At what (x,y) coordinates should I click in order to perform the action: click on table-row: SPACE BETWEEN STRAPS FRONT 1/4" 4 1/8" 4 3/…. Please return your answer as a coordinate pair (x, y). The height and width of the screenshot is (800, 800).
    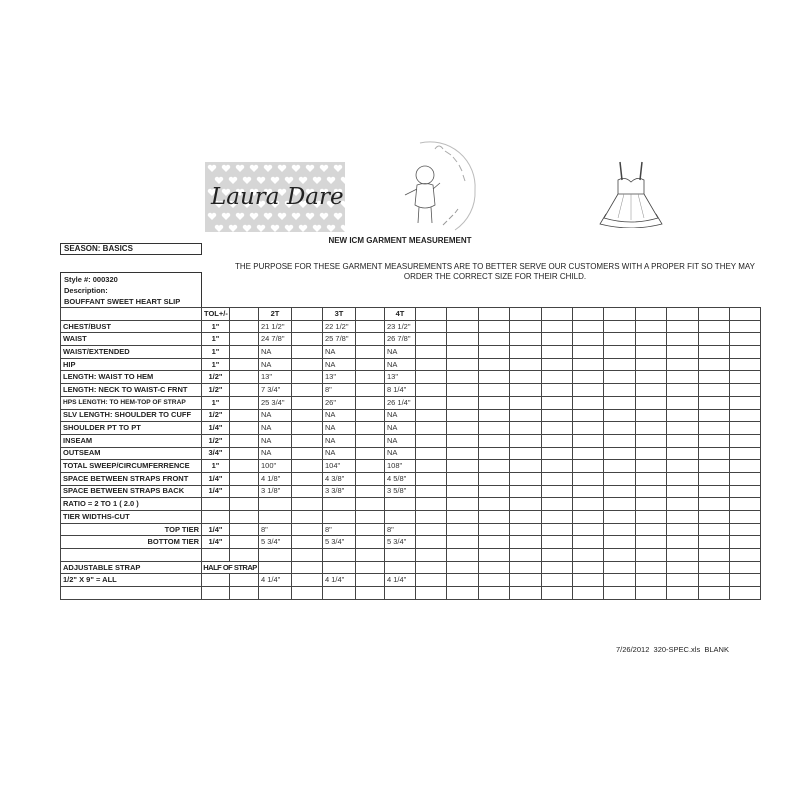
    Looking at the image, I should click on (411, 478).